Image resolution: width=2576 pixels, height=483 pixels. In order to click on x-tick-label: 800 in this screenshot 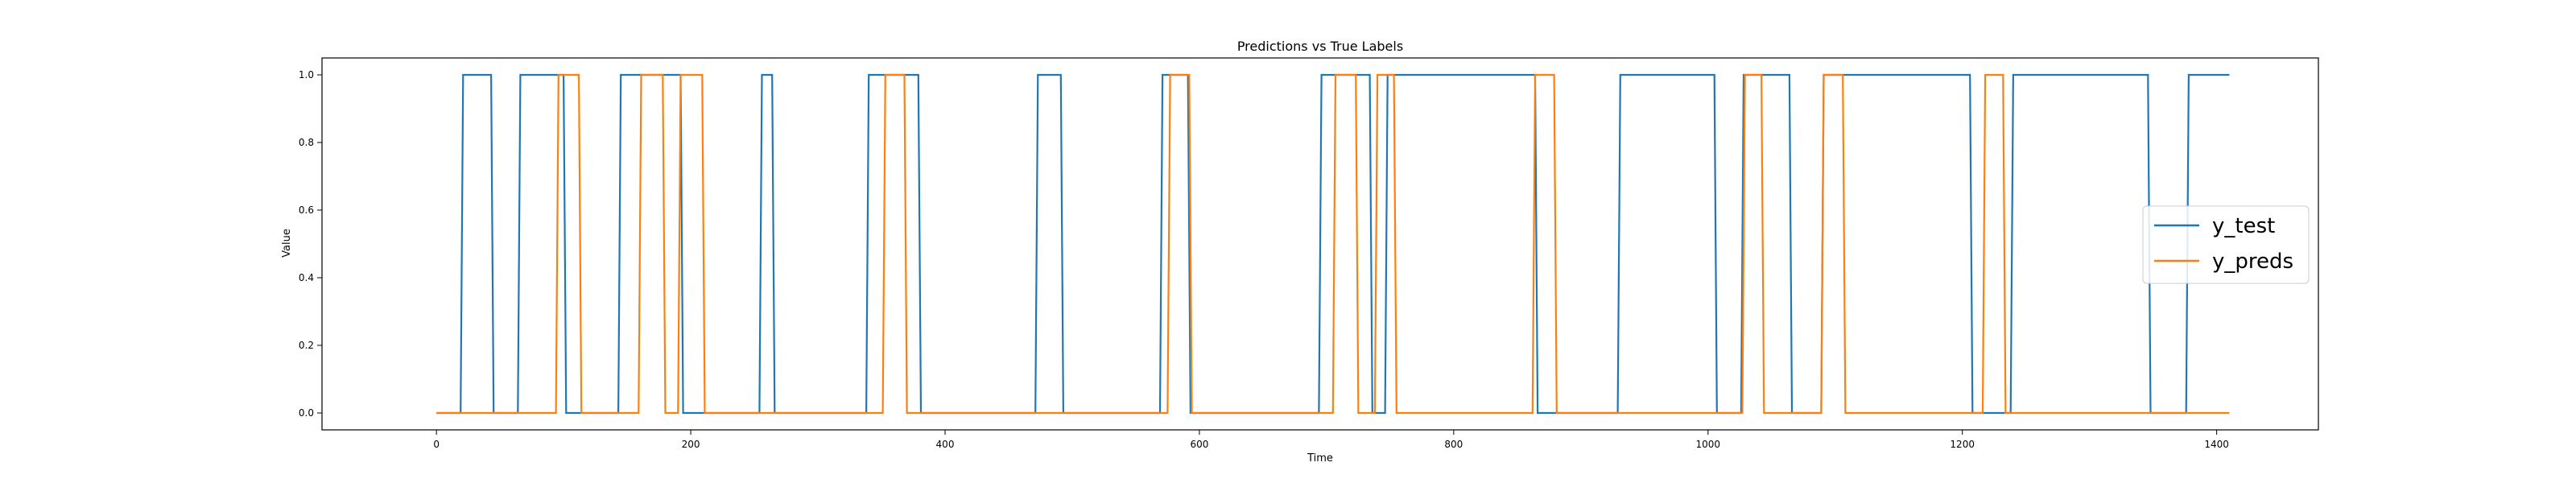, I will do `click(1453, 444)`.